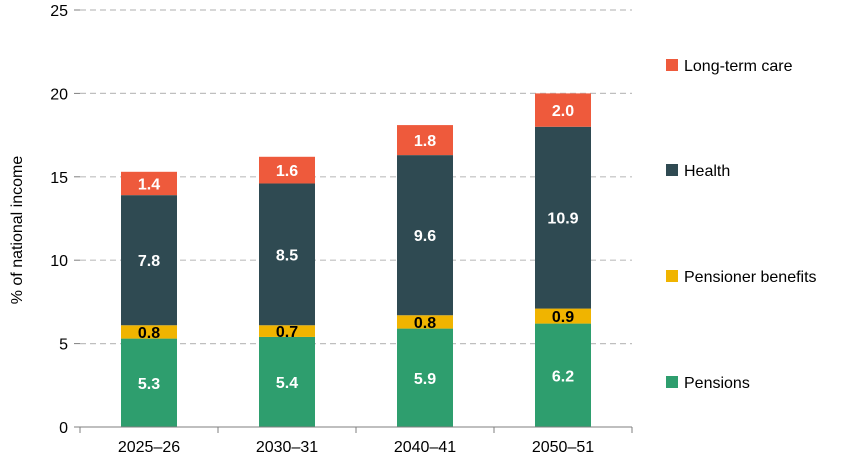 This screenshot has width=848, height=460. I want to click on y-axis-ticks: 0 5 10 15 20 25, so click(65, 220).